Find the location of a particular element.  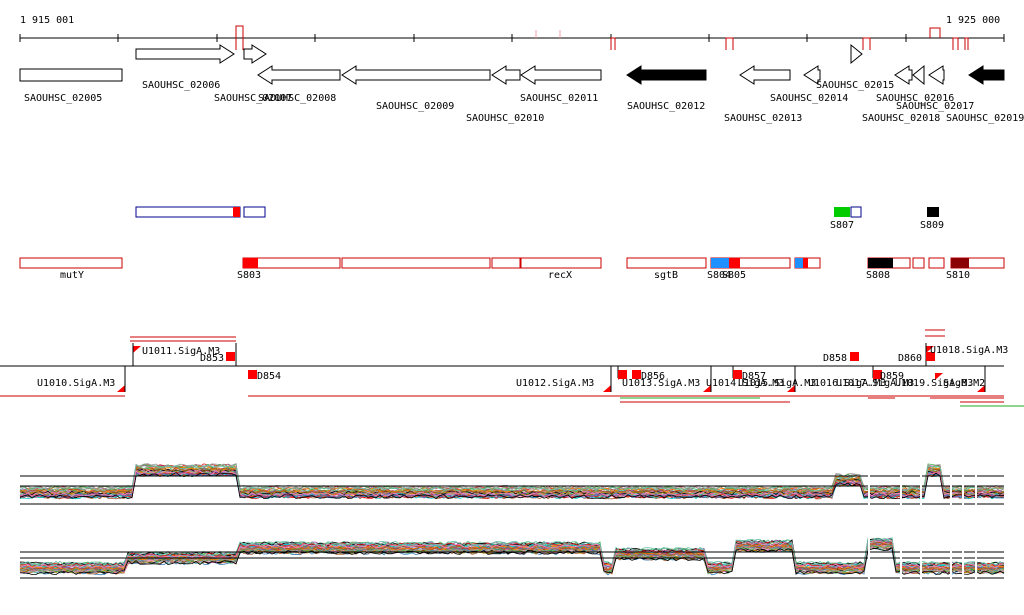

gene-label: SAOUHSC_02005 is located at coordinates (63, 98).